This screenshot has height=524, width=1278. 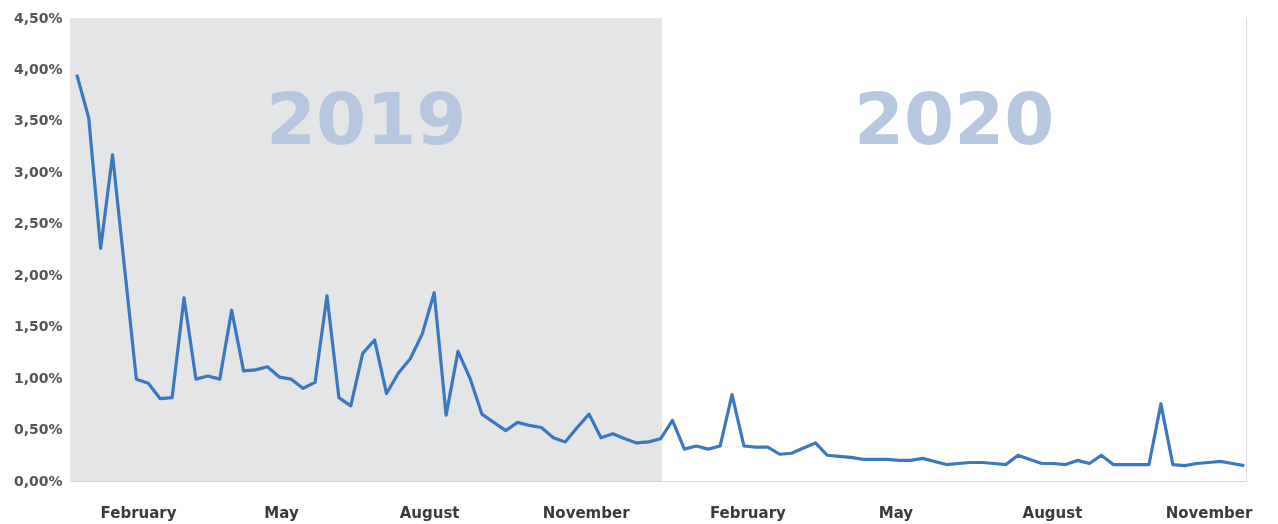 I want to click on y-tick-label: 1,50%, so click(x=38, y=326).